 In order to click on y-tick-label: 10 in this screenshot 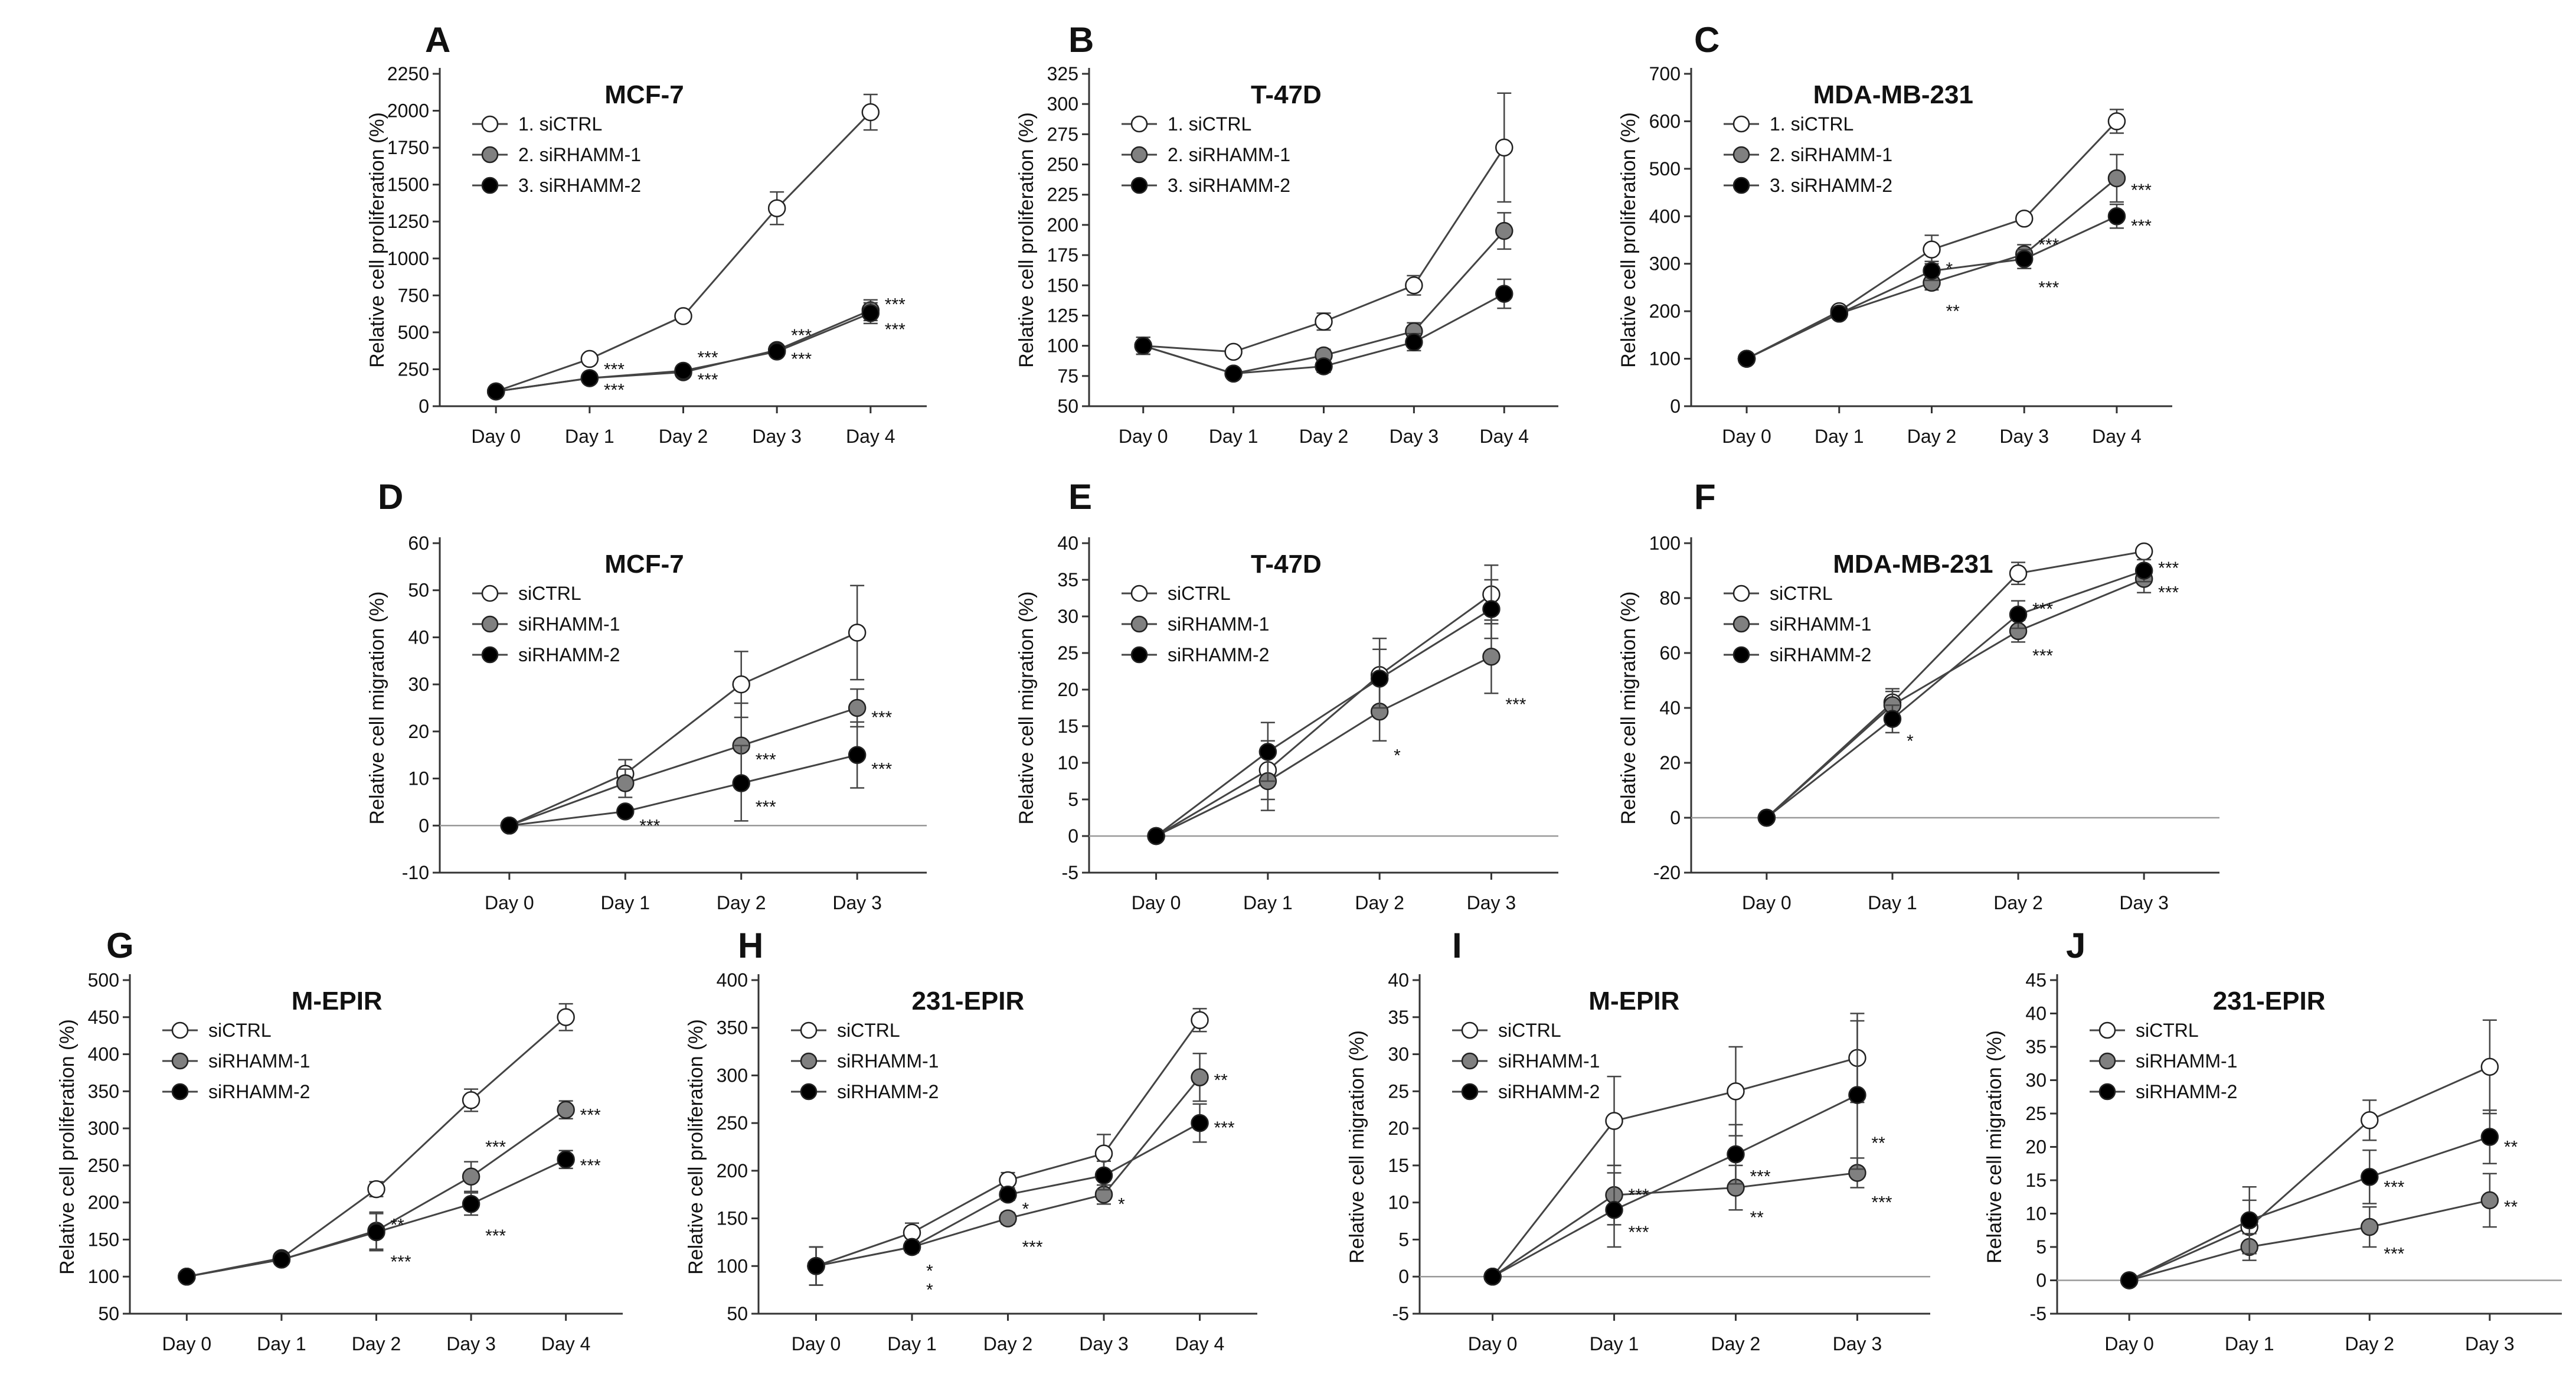, I will do `click(1067, 762)`.